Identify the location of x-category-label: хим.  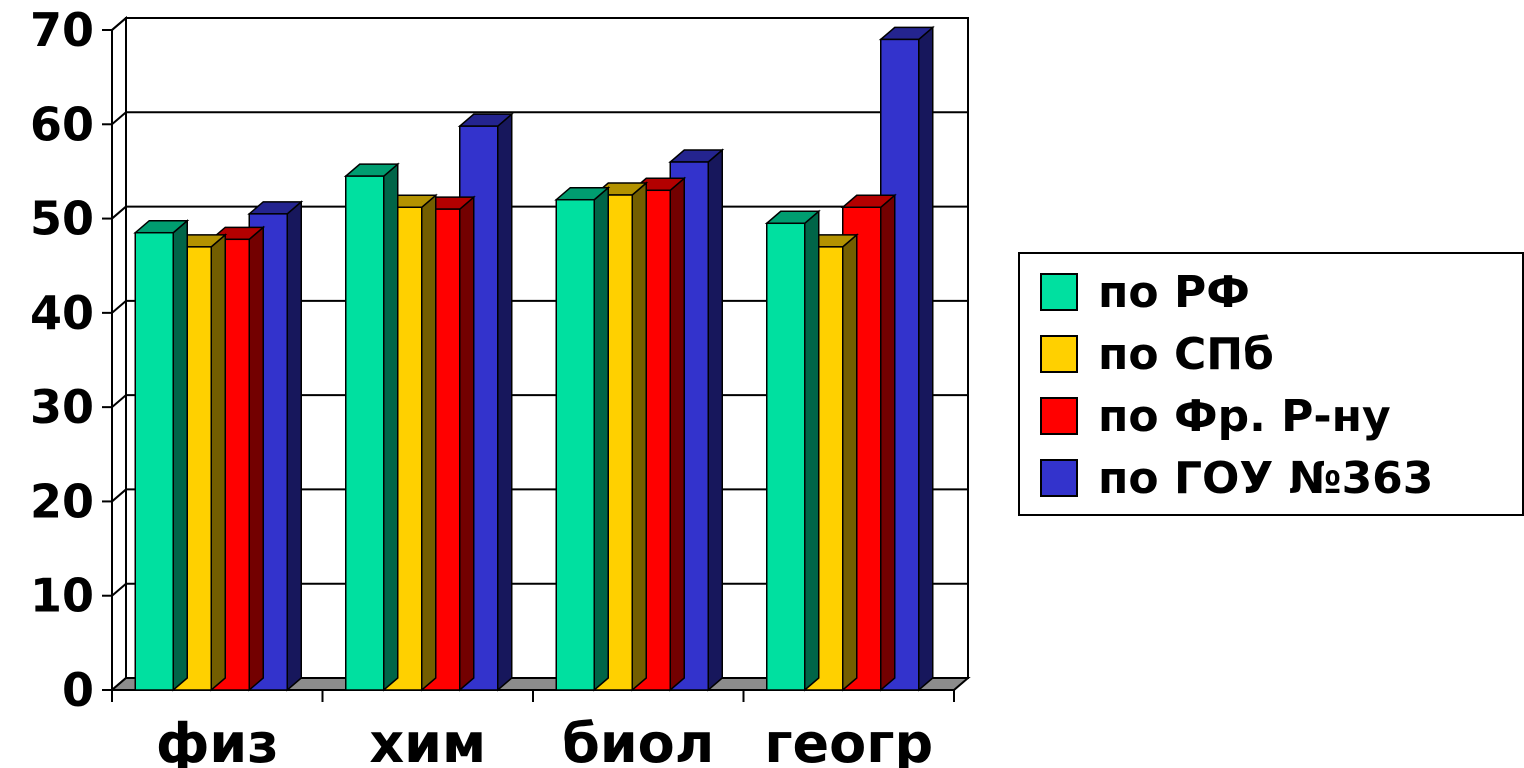
(427, 740).